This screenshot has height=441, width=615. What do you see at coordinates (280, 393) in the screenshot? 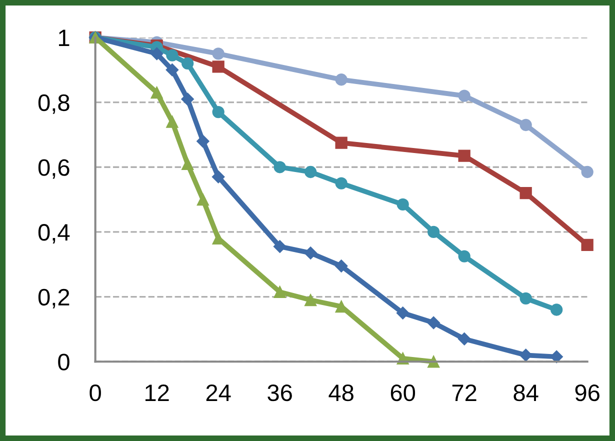
I see `x-tick-label: 36` at bounding box center [280, 393].